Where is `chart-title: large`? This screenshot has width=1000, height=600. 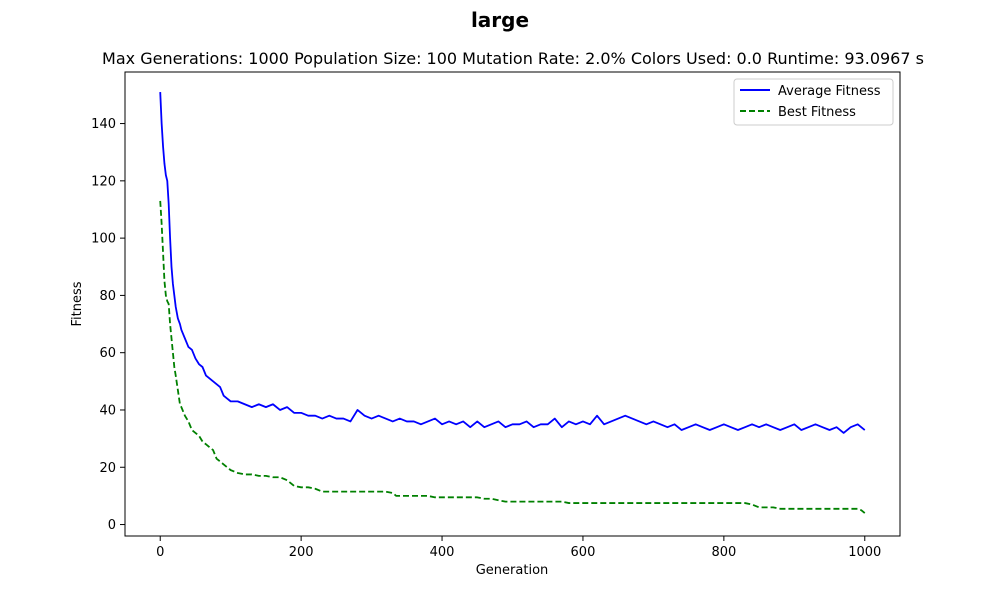
chart-title: large is located at coordinates (500, 20).